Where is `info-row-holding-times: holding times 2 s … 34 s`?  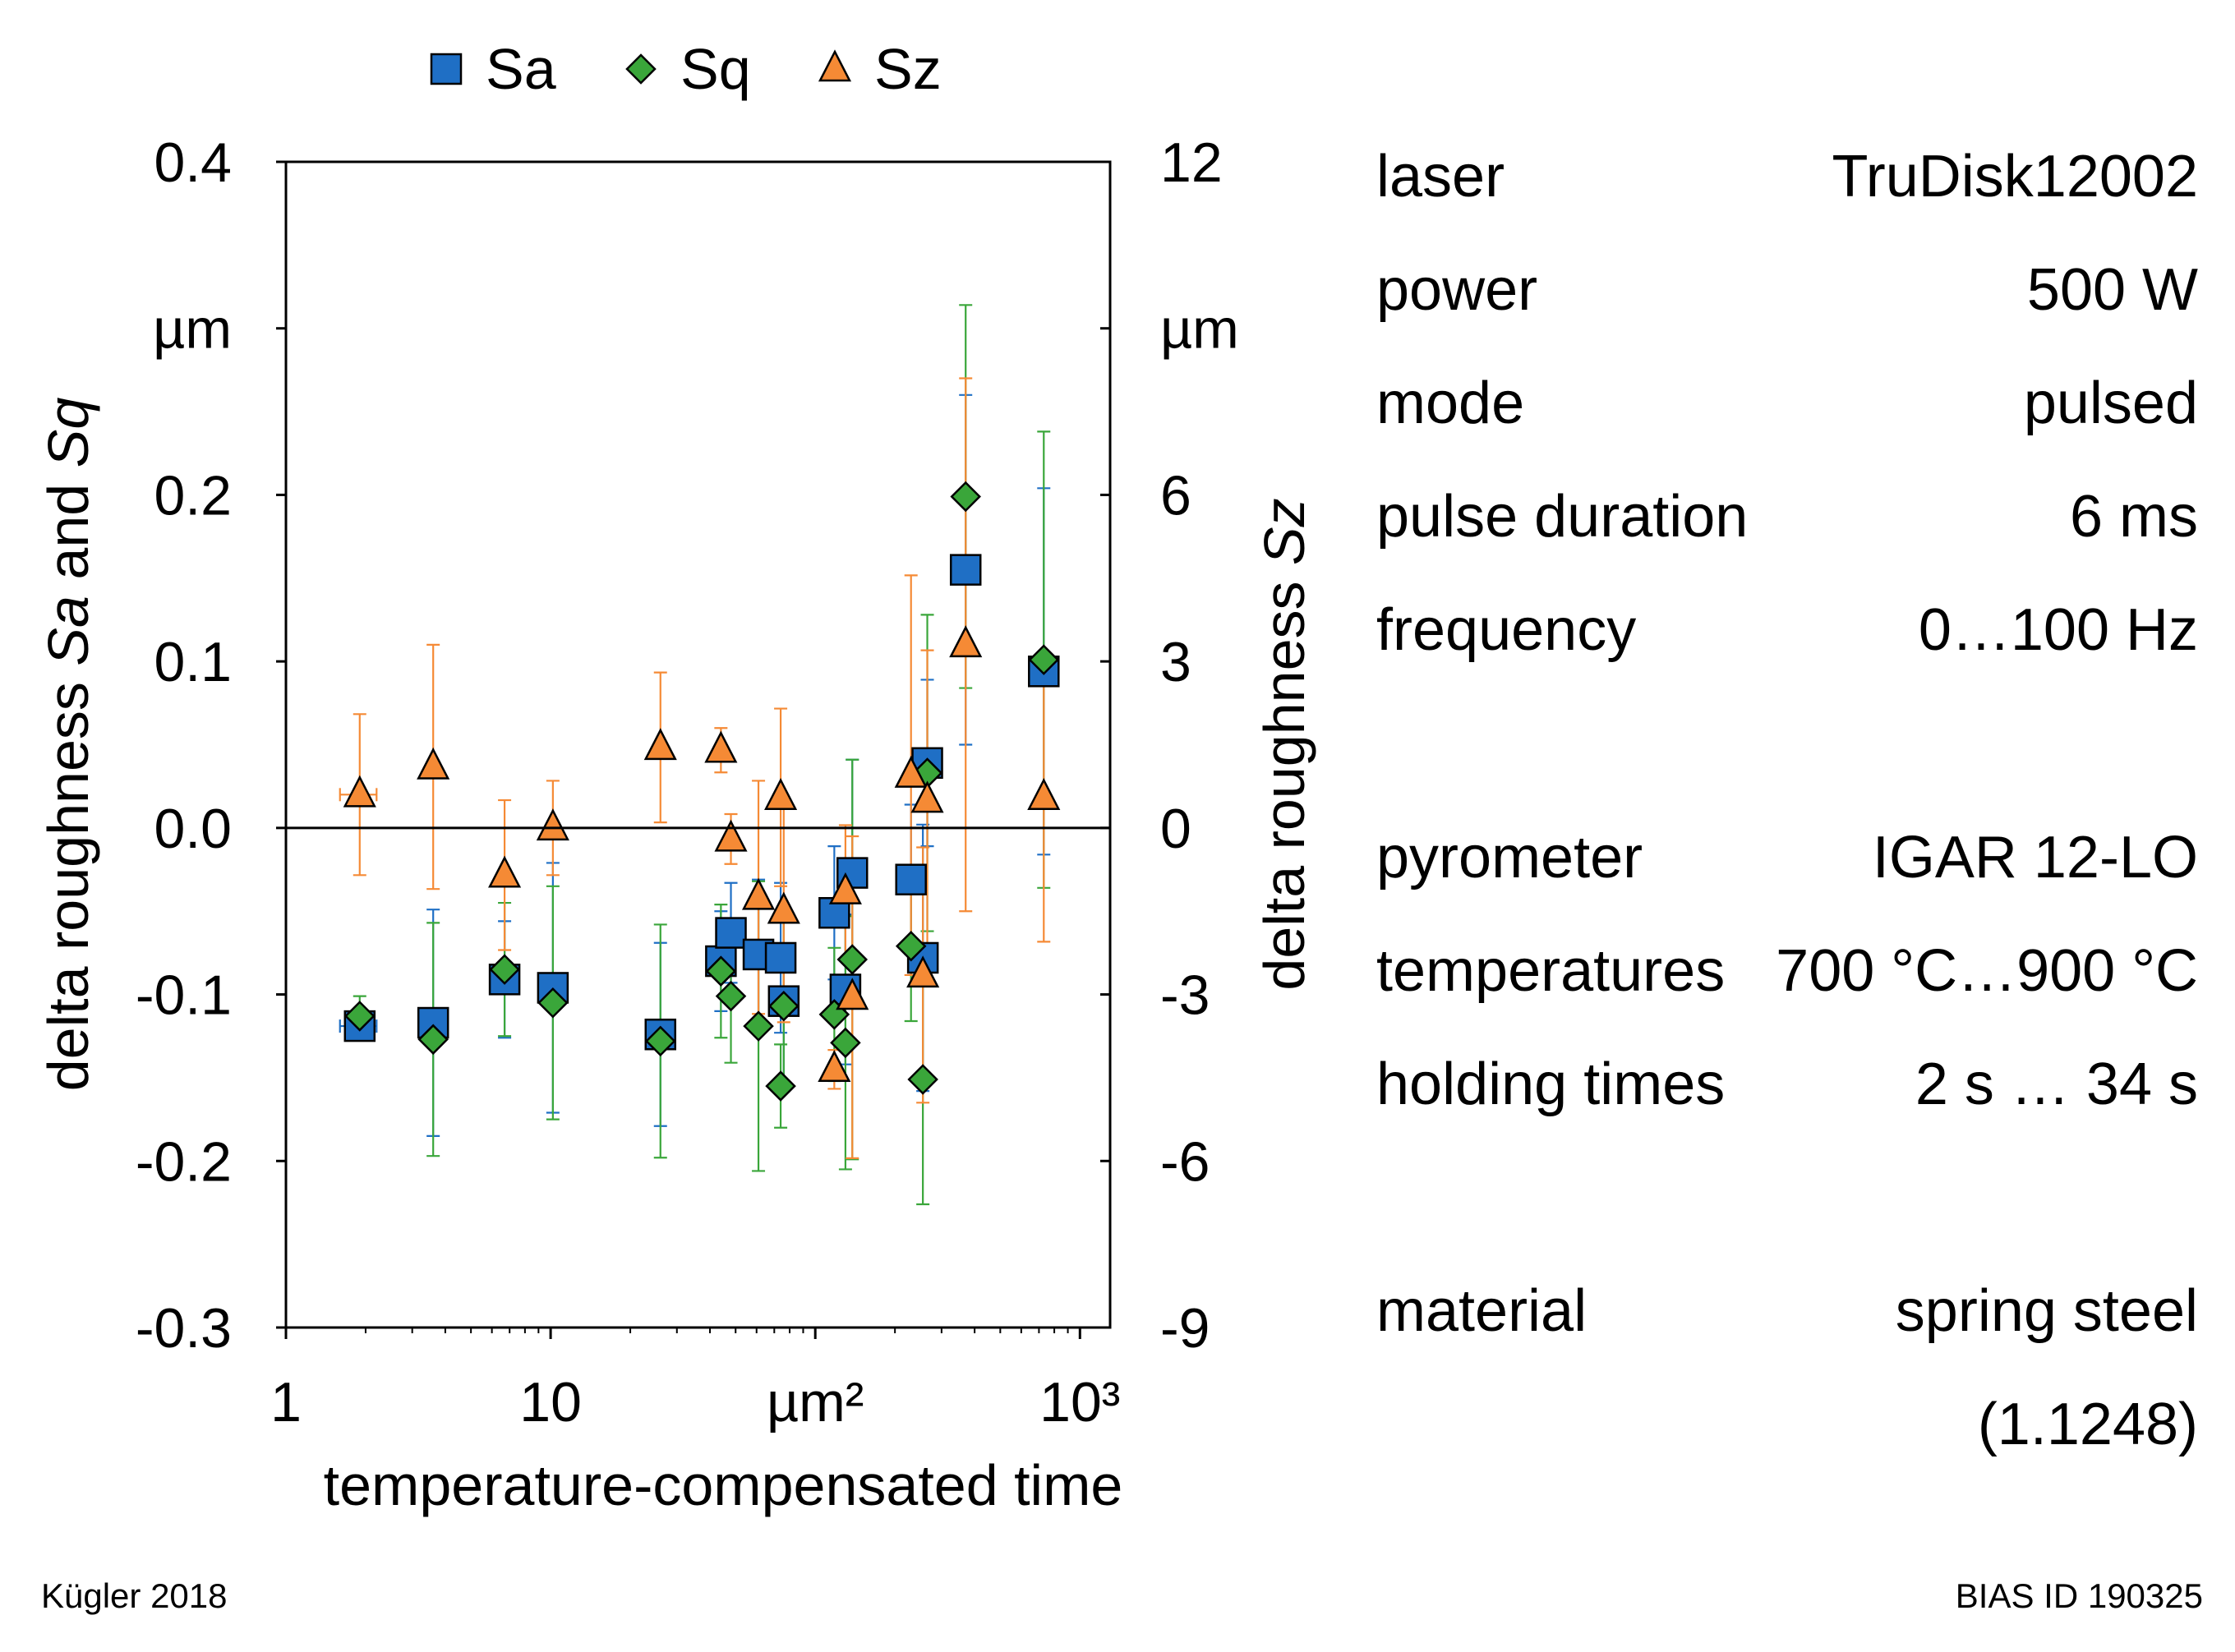 info-row-holding-times: holding times 2 s … 34 s is located at coordinates (1787, 1084).